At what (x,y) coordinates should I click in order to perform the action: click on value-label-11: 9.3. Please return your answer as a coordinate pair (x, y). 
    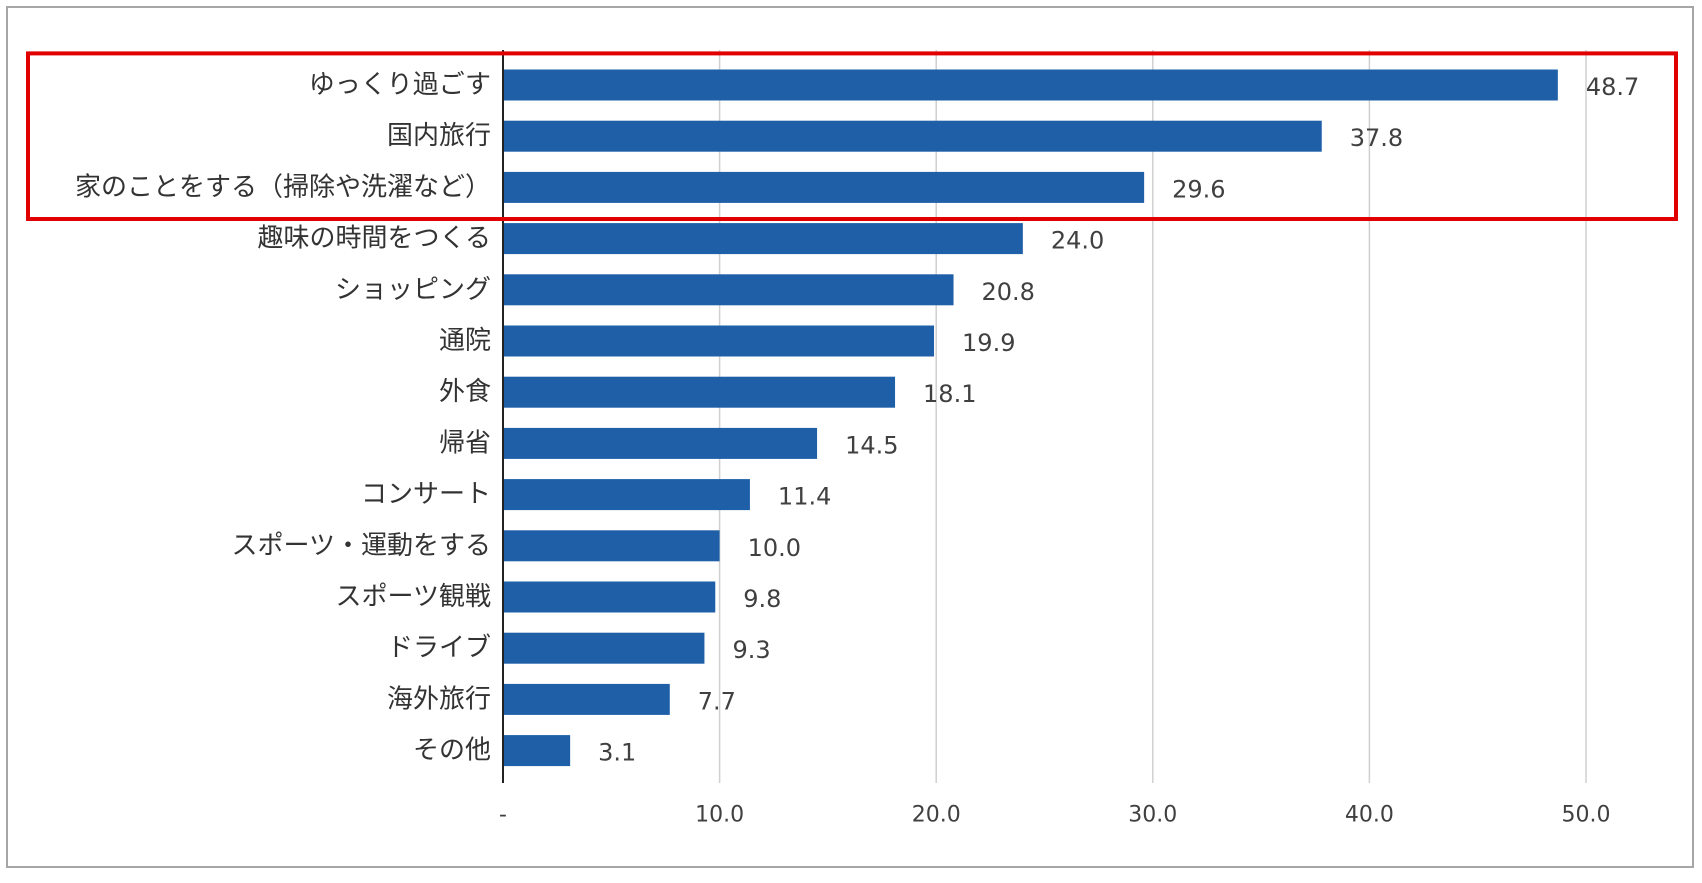
    Looking at the image, I should click on (751, 650).